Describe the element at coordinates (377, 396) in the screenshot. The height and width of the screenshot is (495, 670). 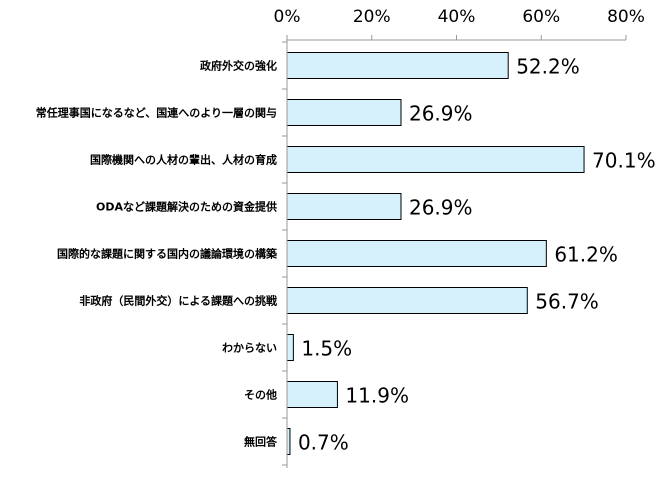
I see `data-label: 11.9%` at that location.